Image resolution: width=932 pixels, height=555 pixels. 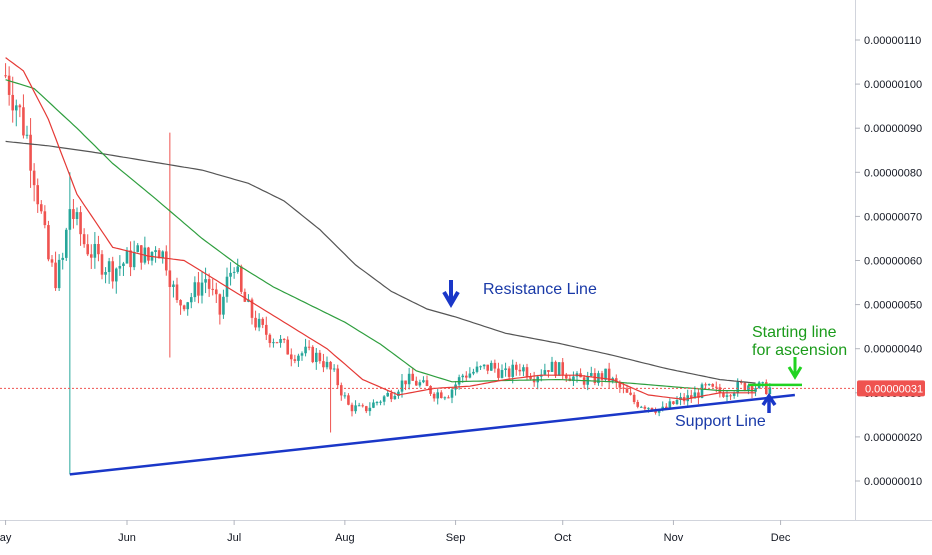 I want to click on arrow-up-icon, so click(x=769, y=402).